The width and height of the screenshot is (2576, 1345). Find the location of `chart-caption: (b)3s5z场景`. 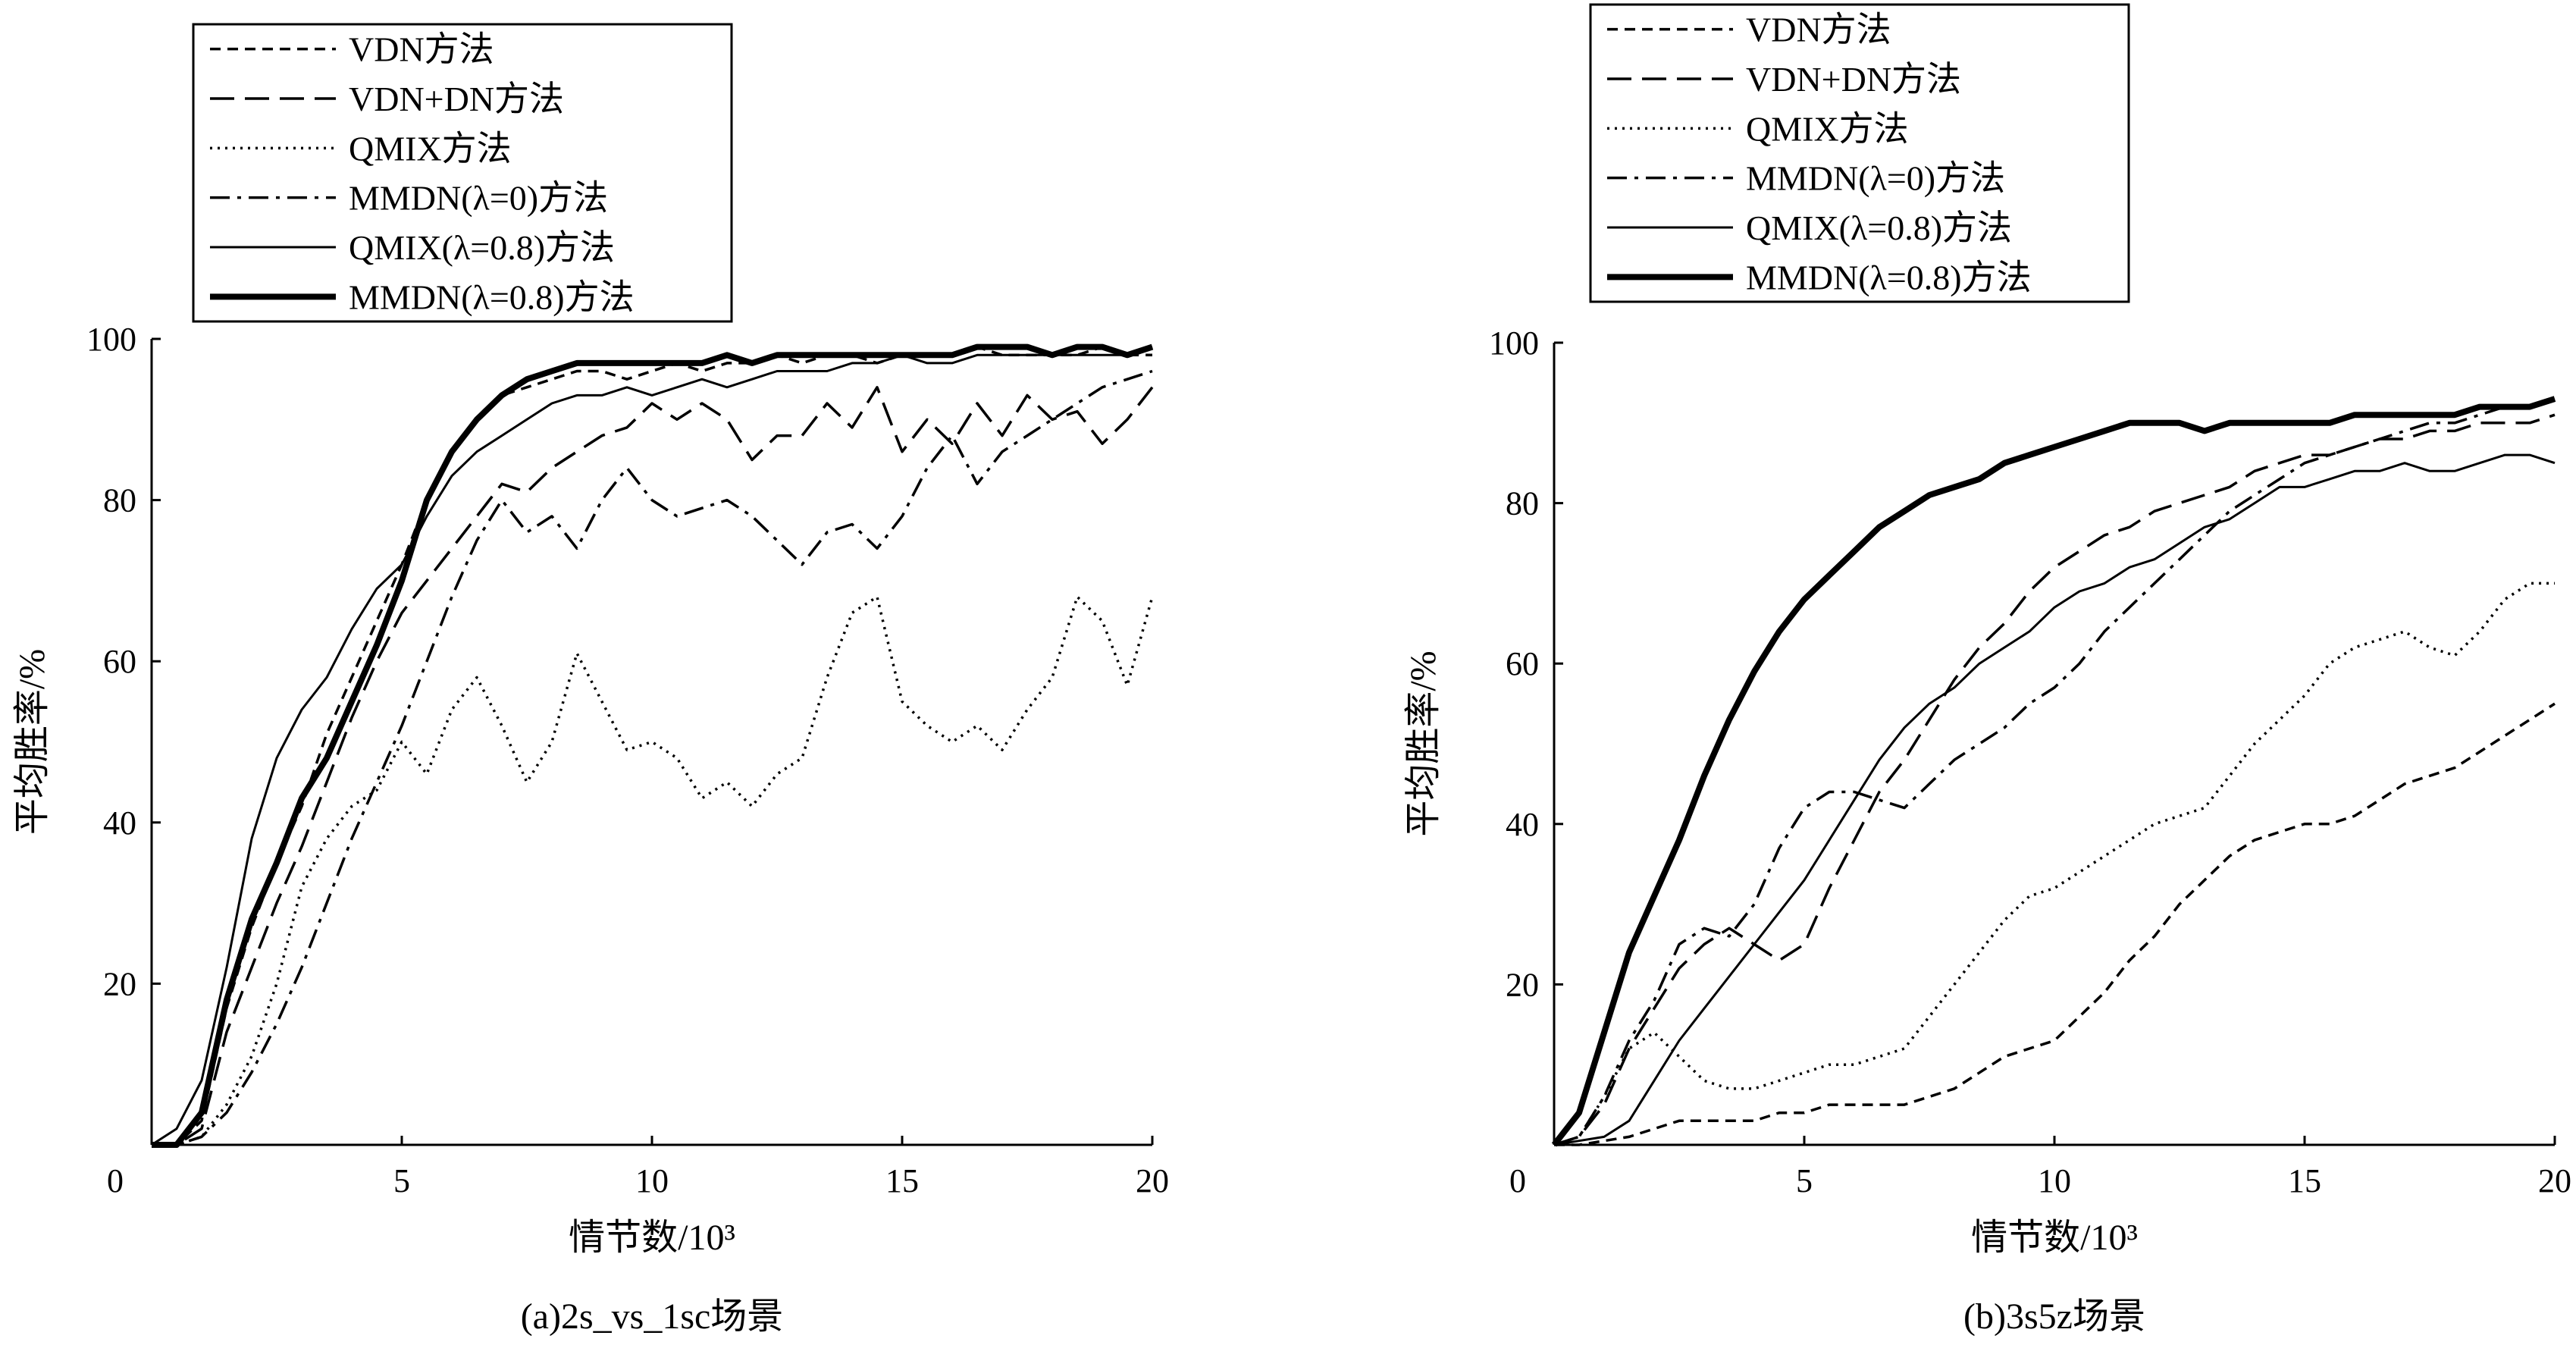

chart-caption: (b)3s5z场景 is located at coordinates (2054, 1316).